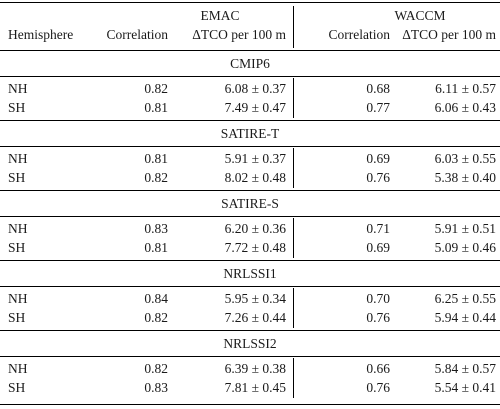 The image size is (500, 409). I want to click on waccm-dtco-cell: 5.91 ± 0.51, so click(465, 228).